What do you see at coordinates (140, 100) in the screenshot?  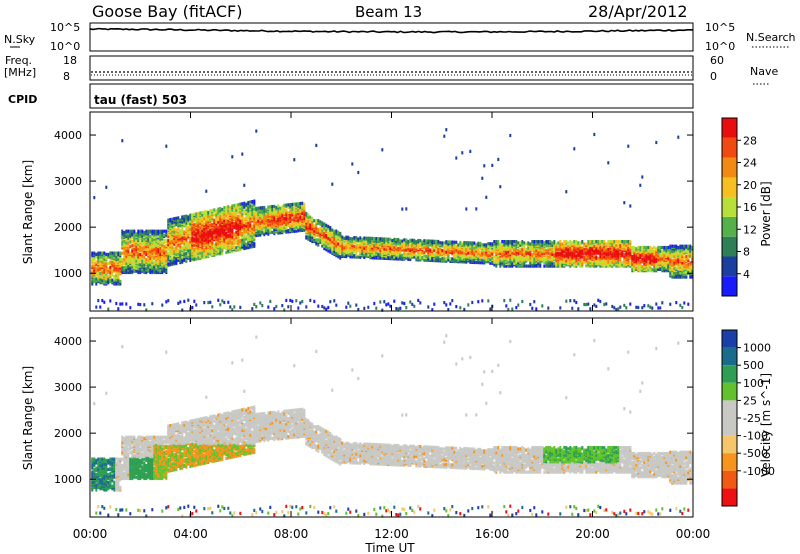 I see `cpid-text: tau (fast) 503` at bounding box center [140, 100].